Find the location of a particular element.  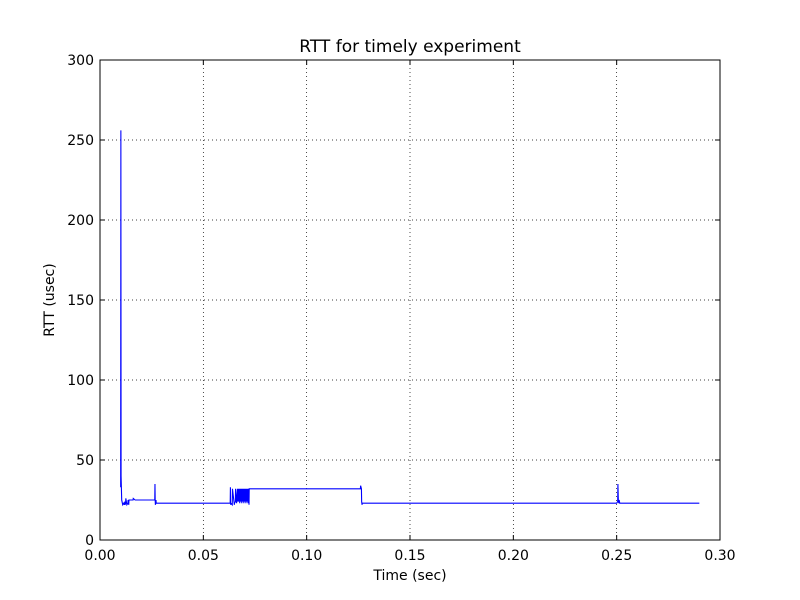

x-tick-label: 0.10 is located at coordinates (306, 556).